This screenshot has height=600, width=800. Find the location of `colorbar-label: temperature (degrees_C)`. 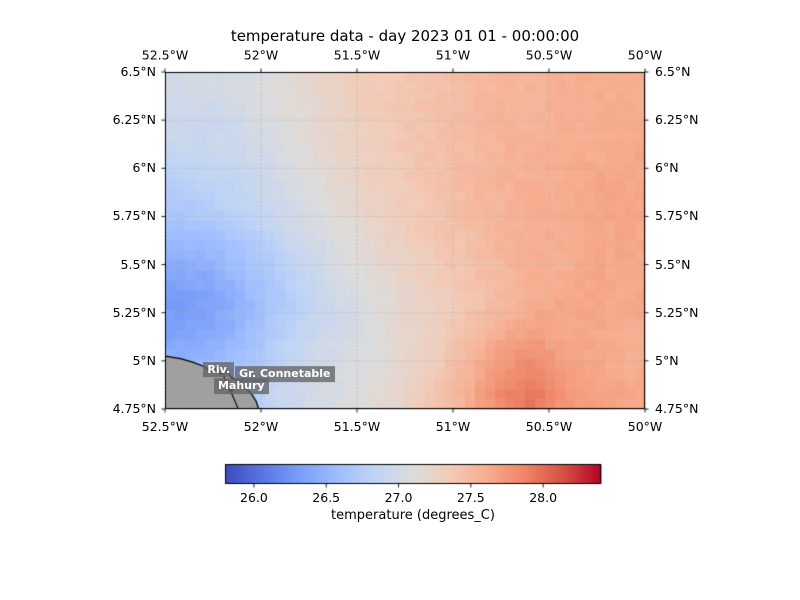

colorbar-label: temperature (degrees_C) is located at coordinates (413, 515).